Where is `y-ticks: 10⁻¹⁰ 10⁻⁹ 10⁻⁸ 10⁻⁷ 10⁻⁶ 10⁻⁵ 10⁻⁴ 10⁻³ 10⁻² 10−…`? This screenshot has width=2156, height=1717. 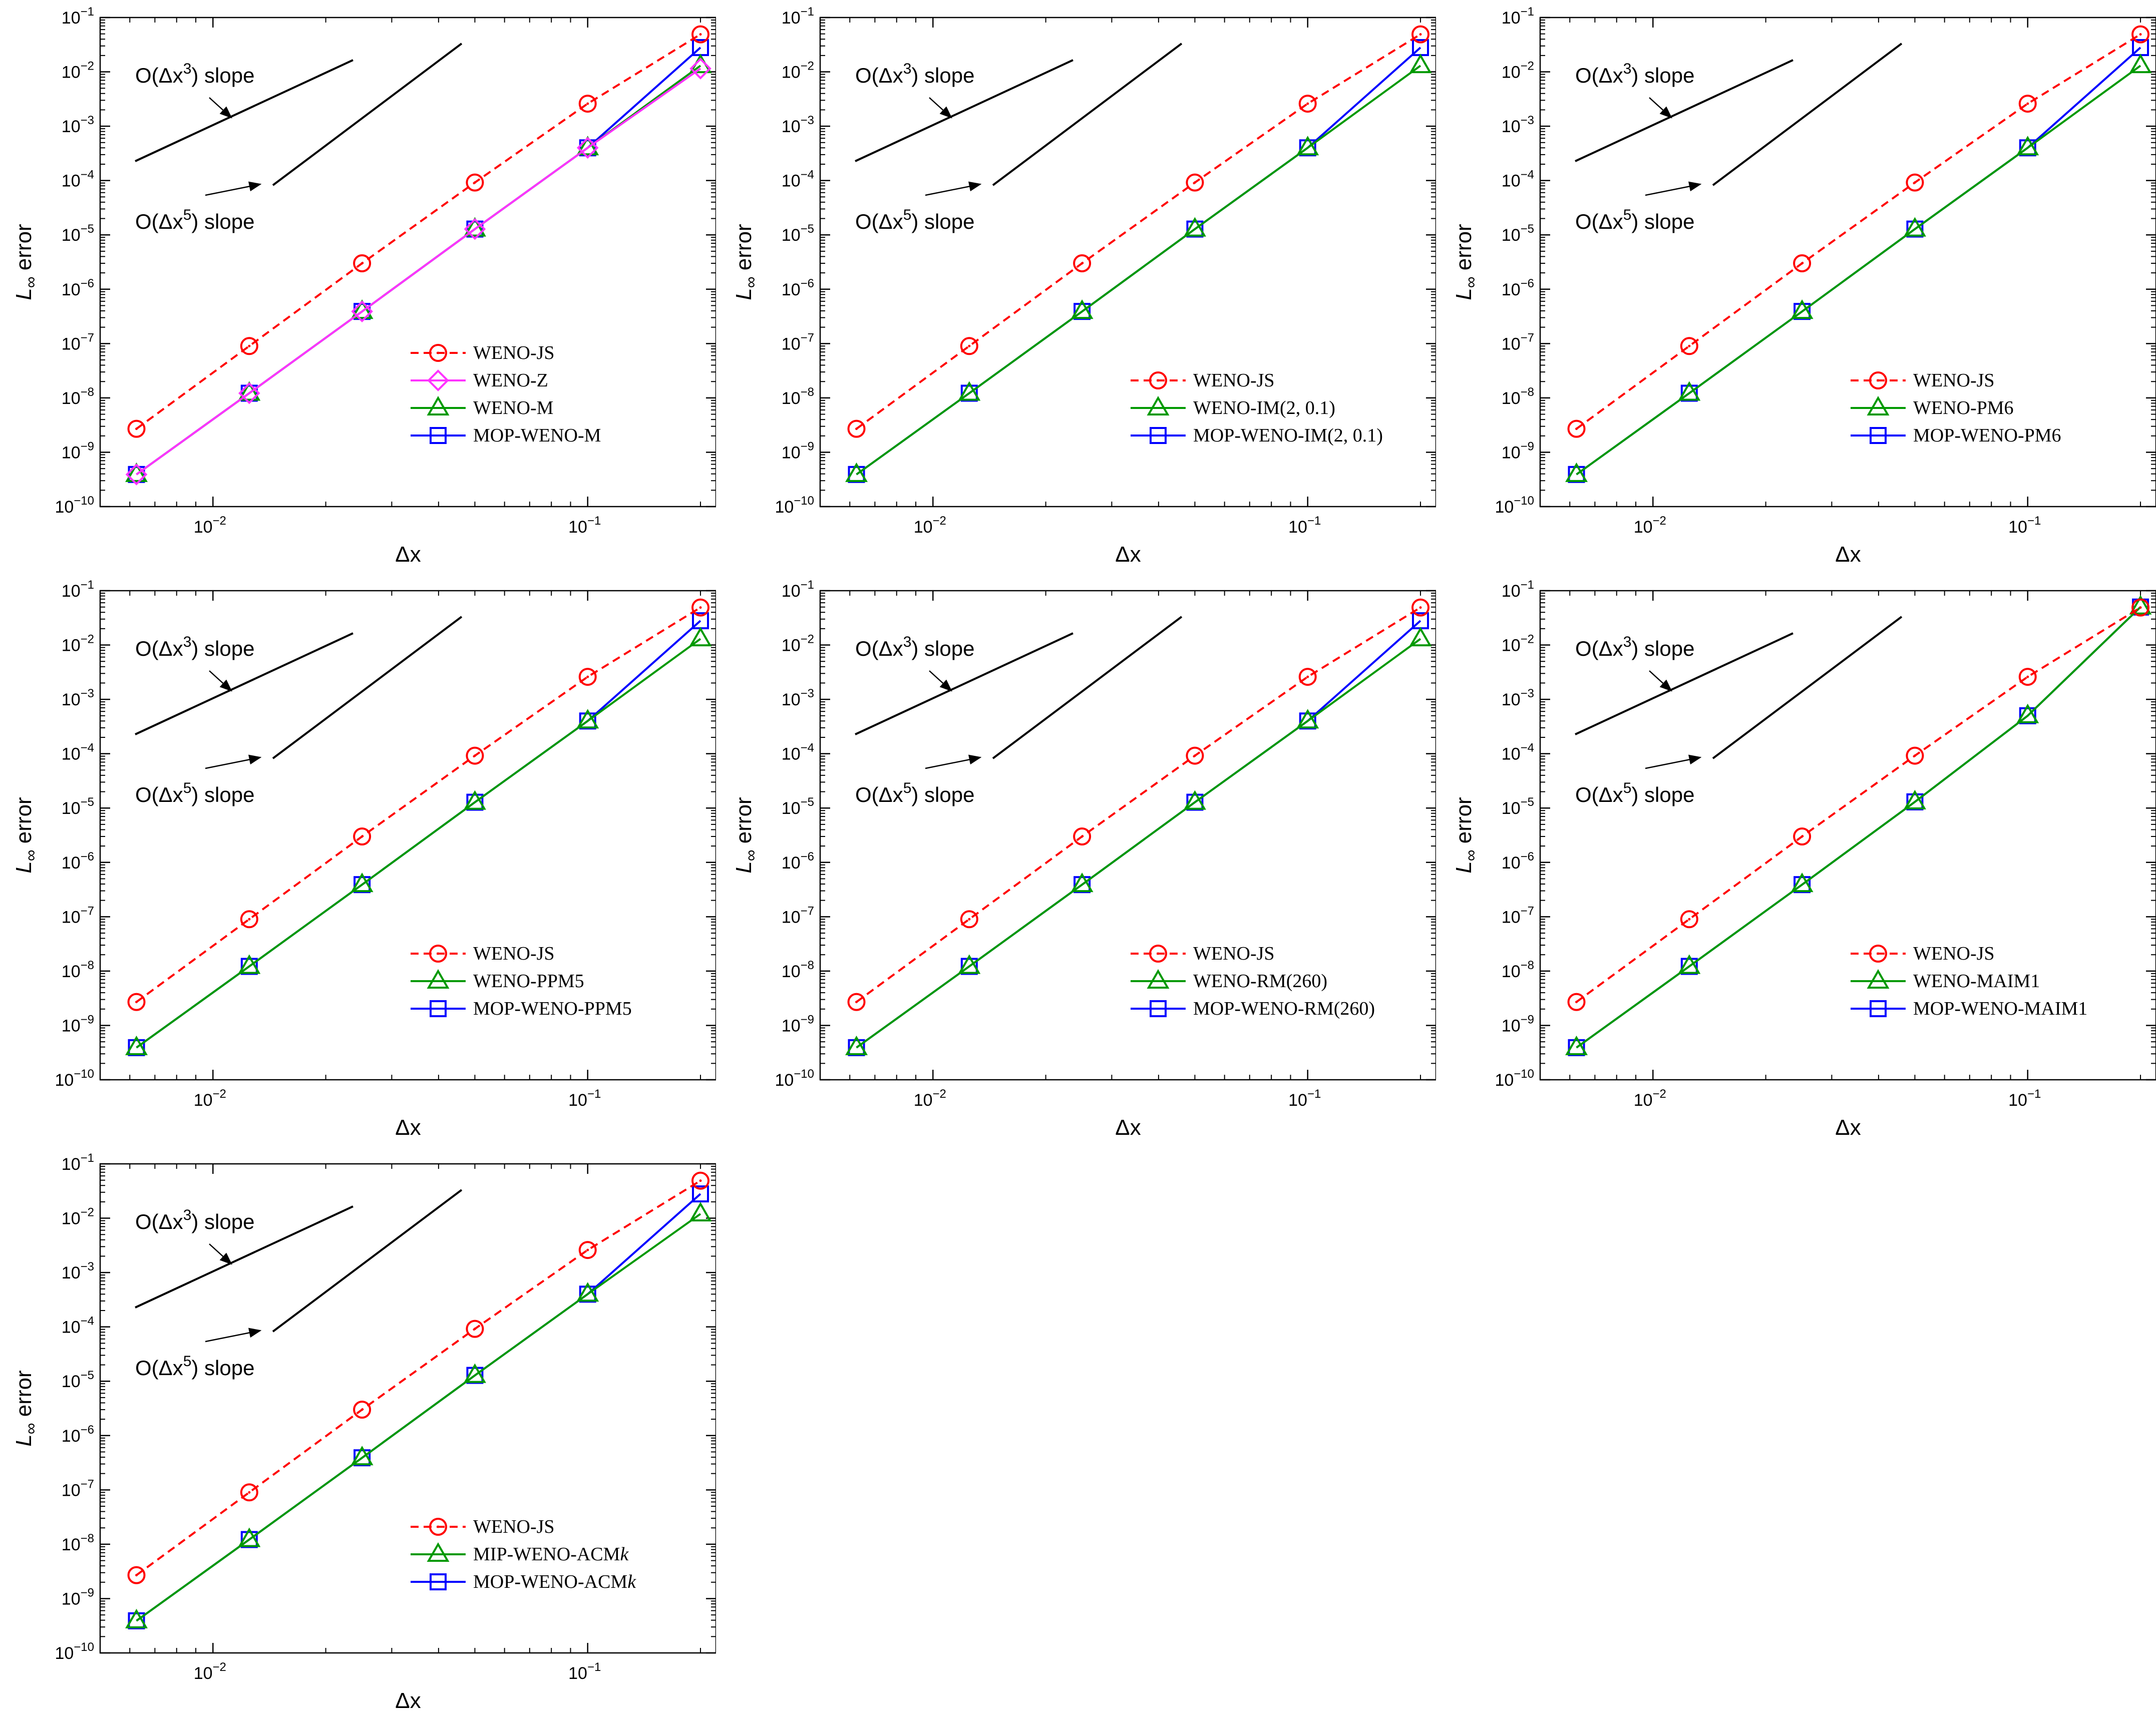
y-ticks: 10⁻¹⁰ 10⁻⁹ 10⁻⁸ 10⁻⁷ 10⁻⁶ 10⁻⁵ 10⁻⁴ 10⁻³ 10⁻² 10−… is located at coordinates (1825, 834).